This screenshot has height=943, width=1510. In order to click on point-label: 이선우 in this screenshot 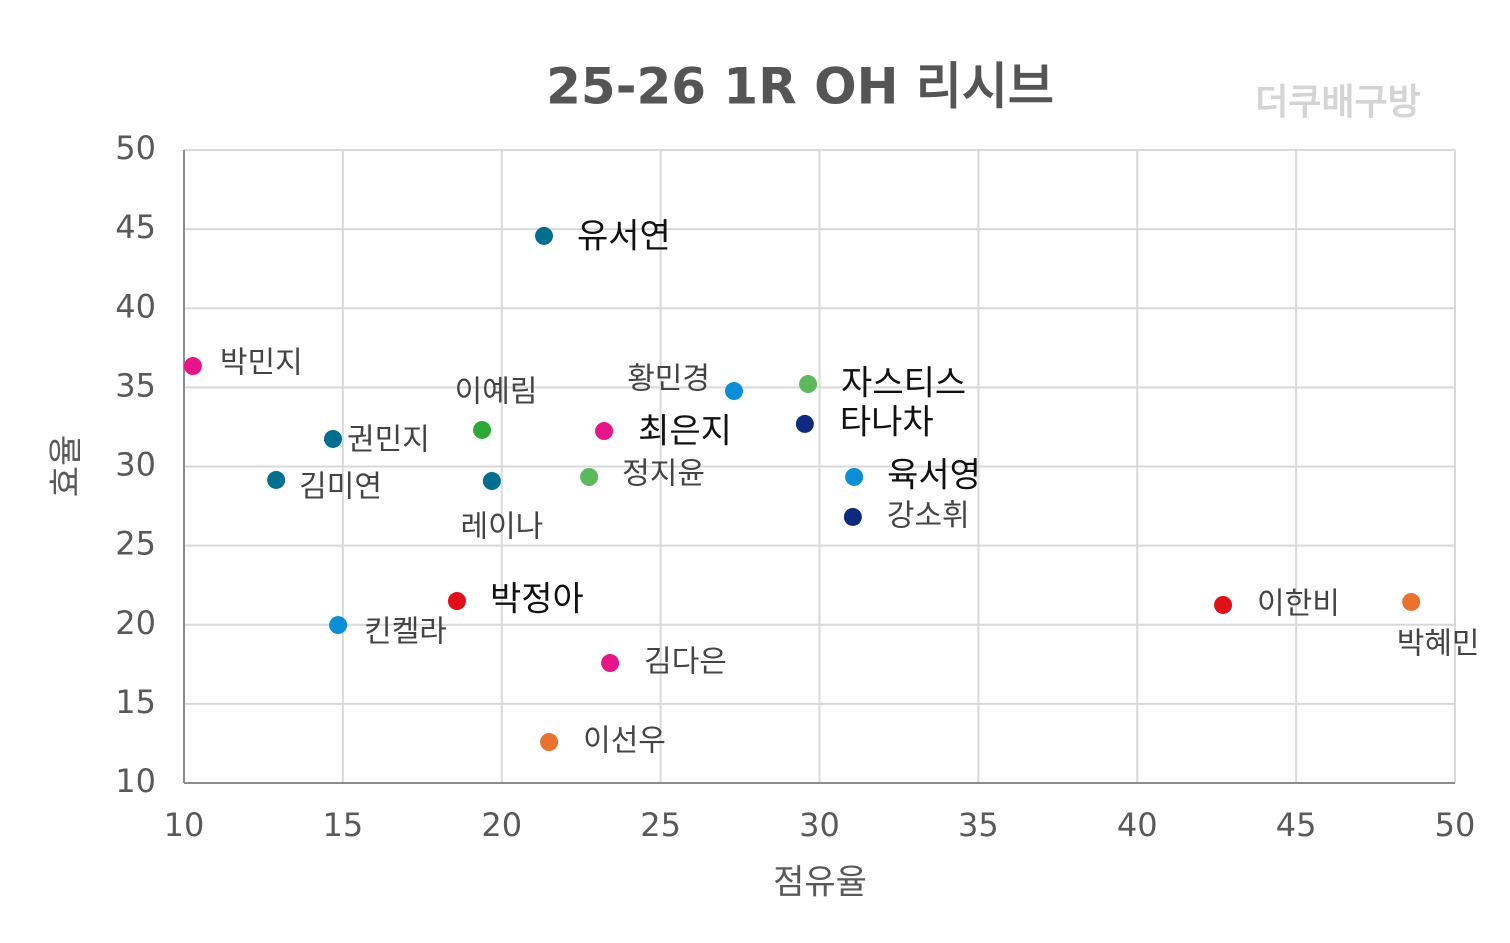, I will do `click(624, 741)`.